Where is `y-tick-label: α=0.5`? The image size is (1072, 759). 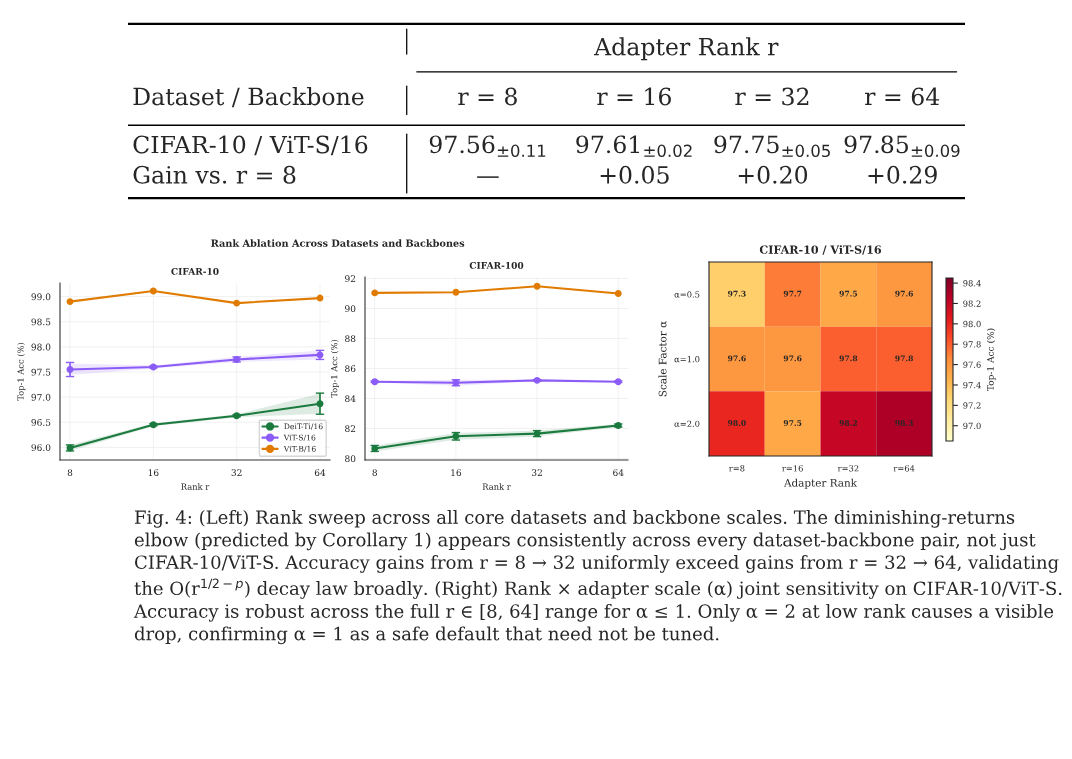 y-tick-label: α=0.5 is located at coordinates (687, 294).